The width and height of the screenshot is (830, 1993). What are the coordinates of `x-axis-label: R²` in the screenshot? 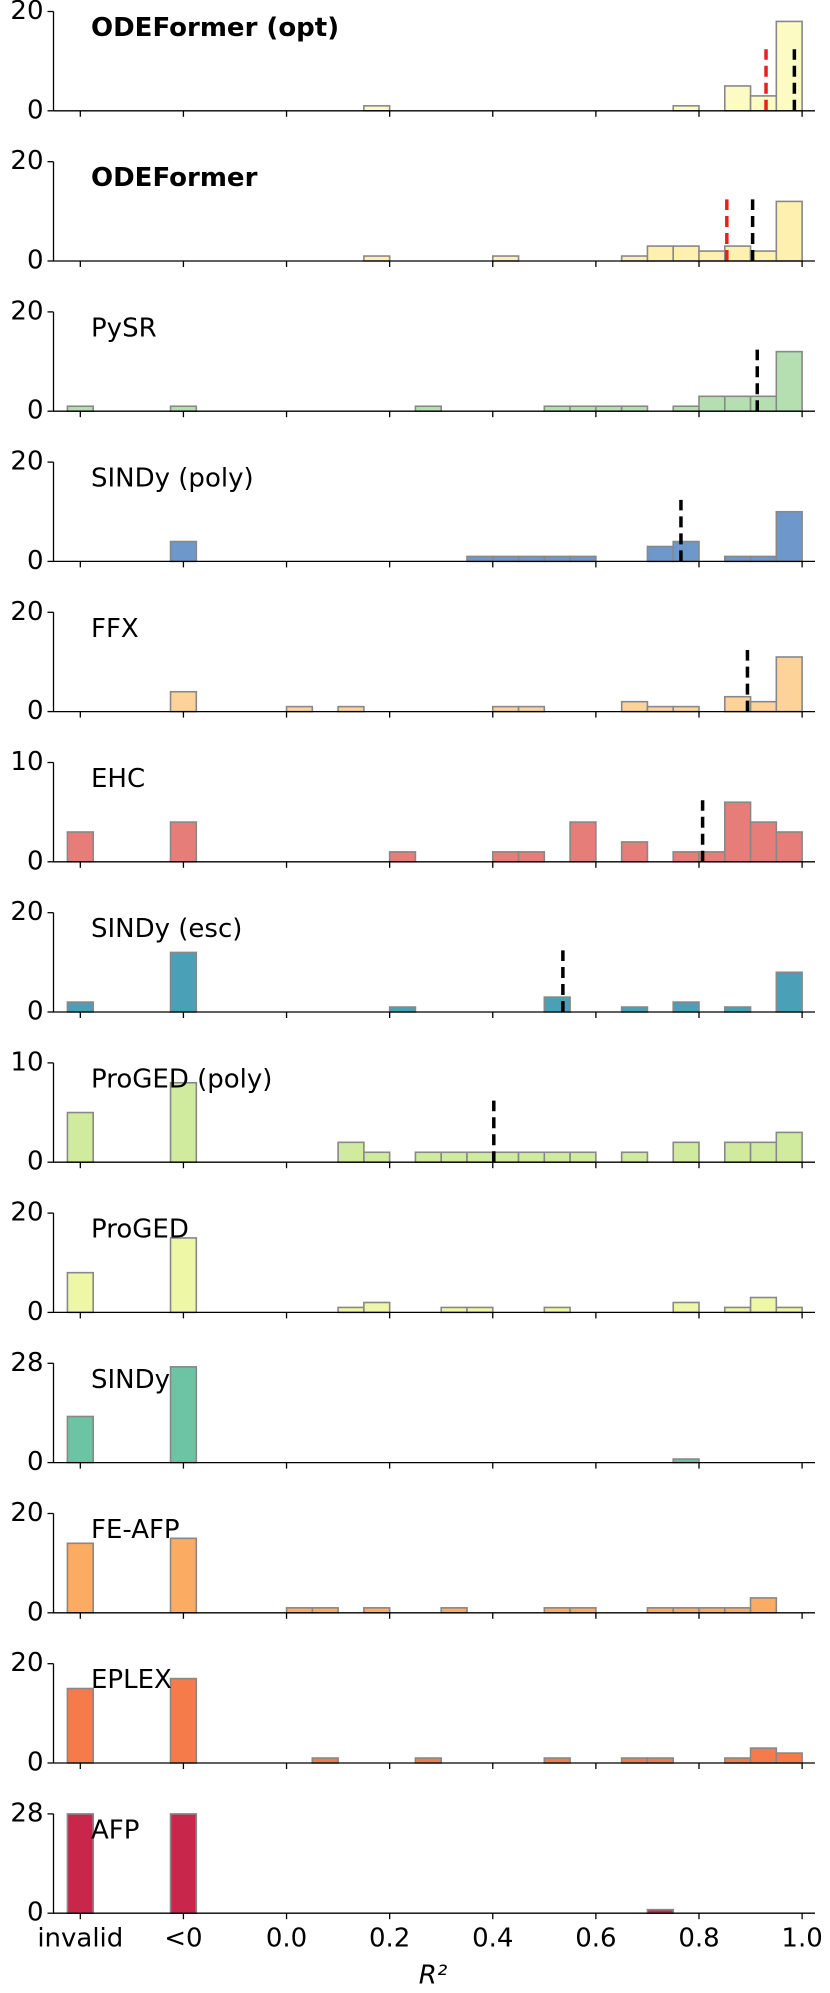 It's located at (433, 1976).